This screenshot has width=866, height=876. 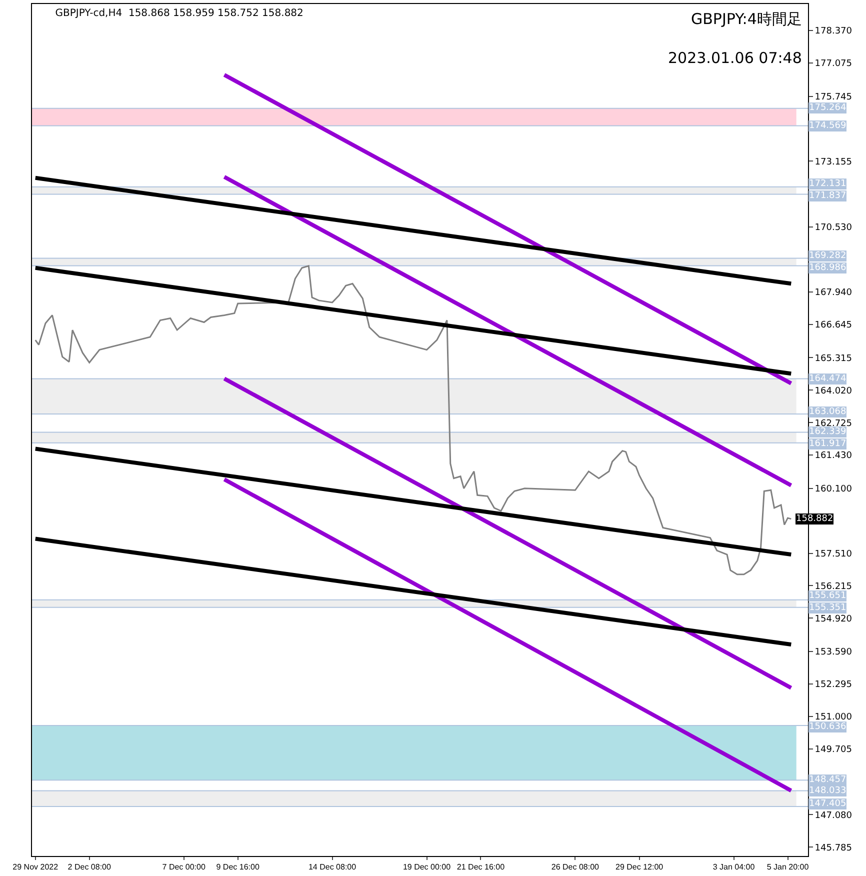 What do you see at coordinates (332, 867) in the screenshot?
I see `x-tick-label: 14 Dec 08:00` at bounding box center [332, 867].